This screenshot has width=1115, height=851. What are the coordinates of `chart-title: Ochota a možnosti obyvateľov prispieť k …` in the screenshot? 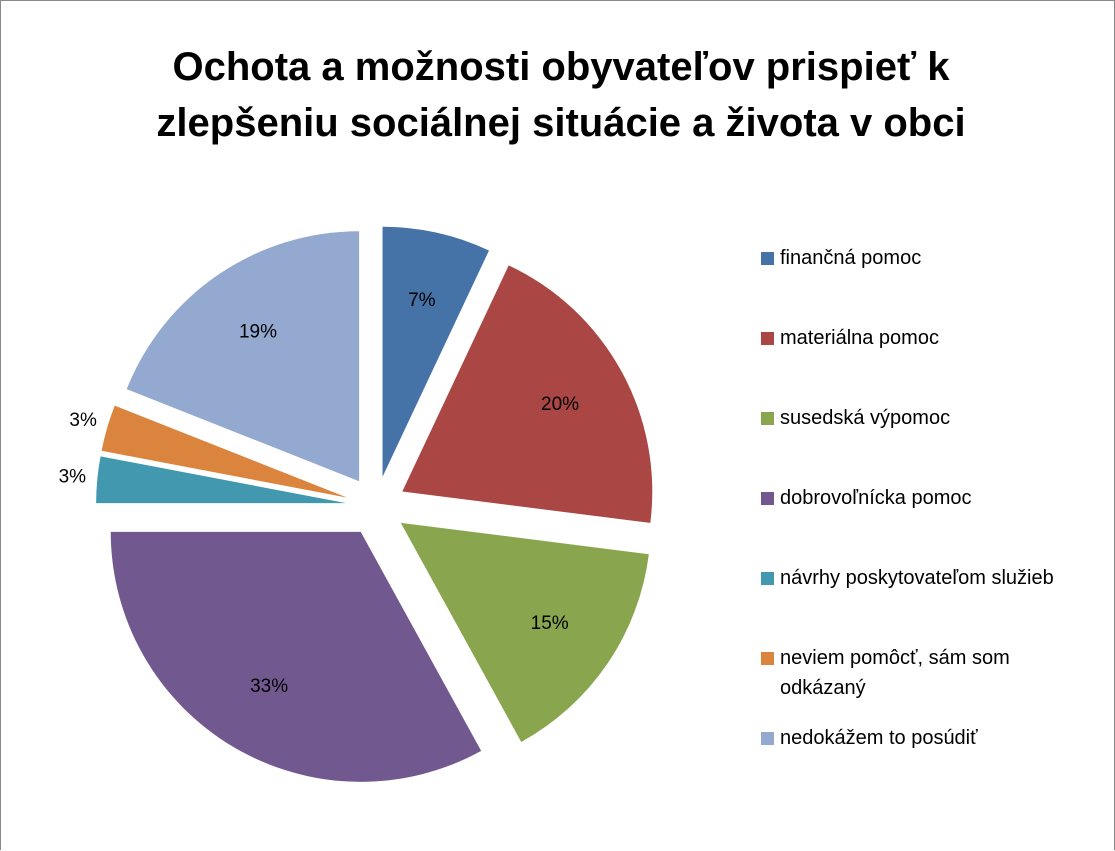 It's located at (561, 95).